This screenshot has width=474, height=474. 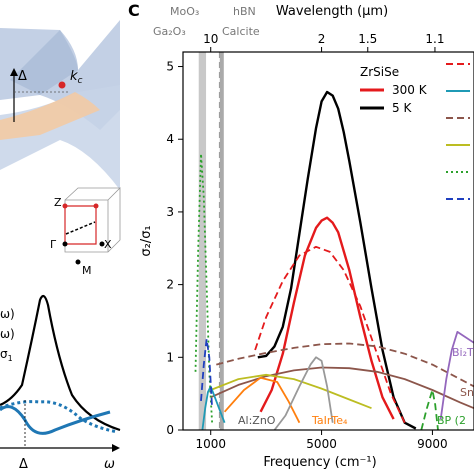 What do you see at coordinates (14, 72) in the screenshot?
I see `delta-arrow-head` at bounding box center [14, 72].